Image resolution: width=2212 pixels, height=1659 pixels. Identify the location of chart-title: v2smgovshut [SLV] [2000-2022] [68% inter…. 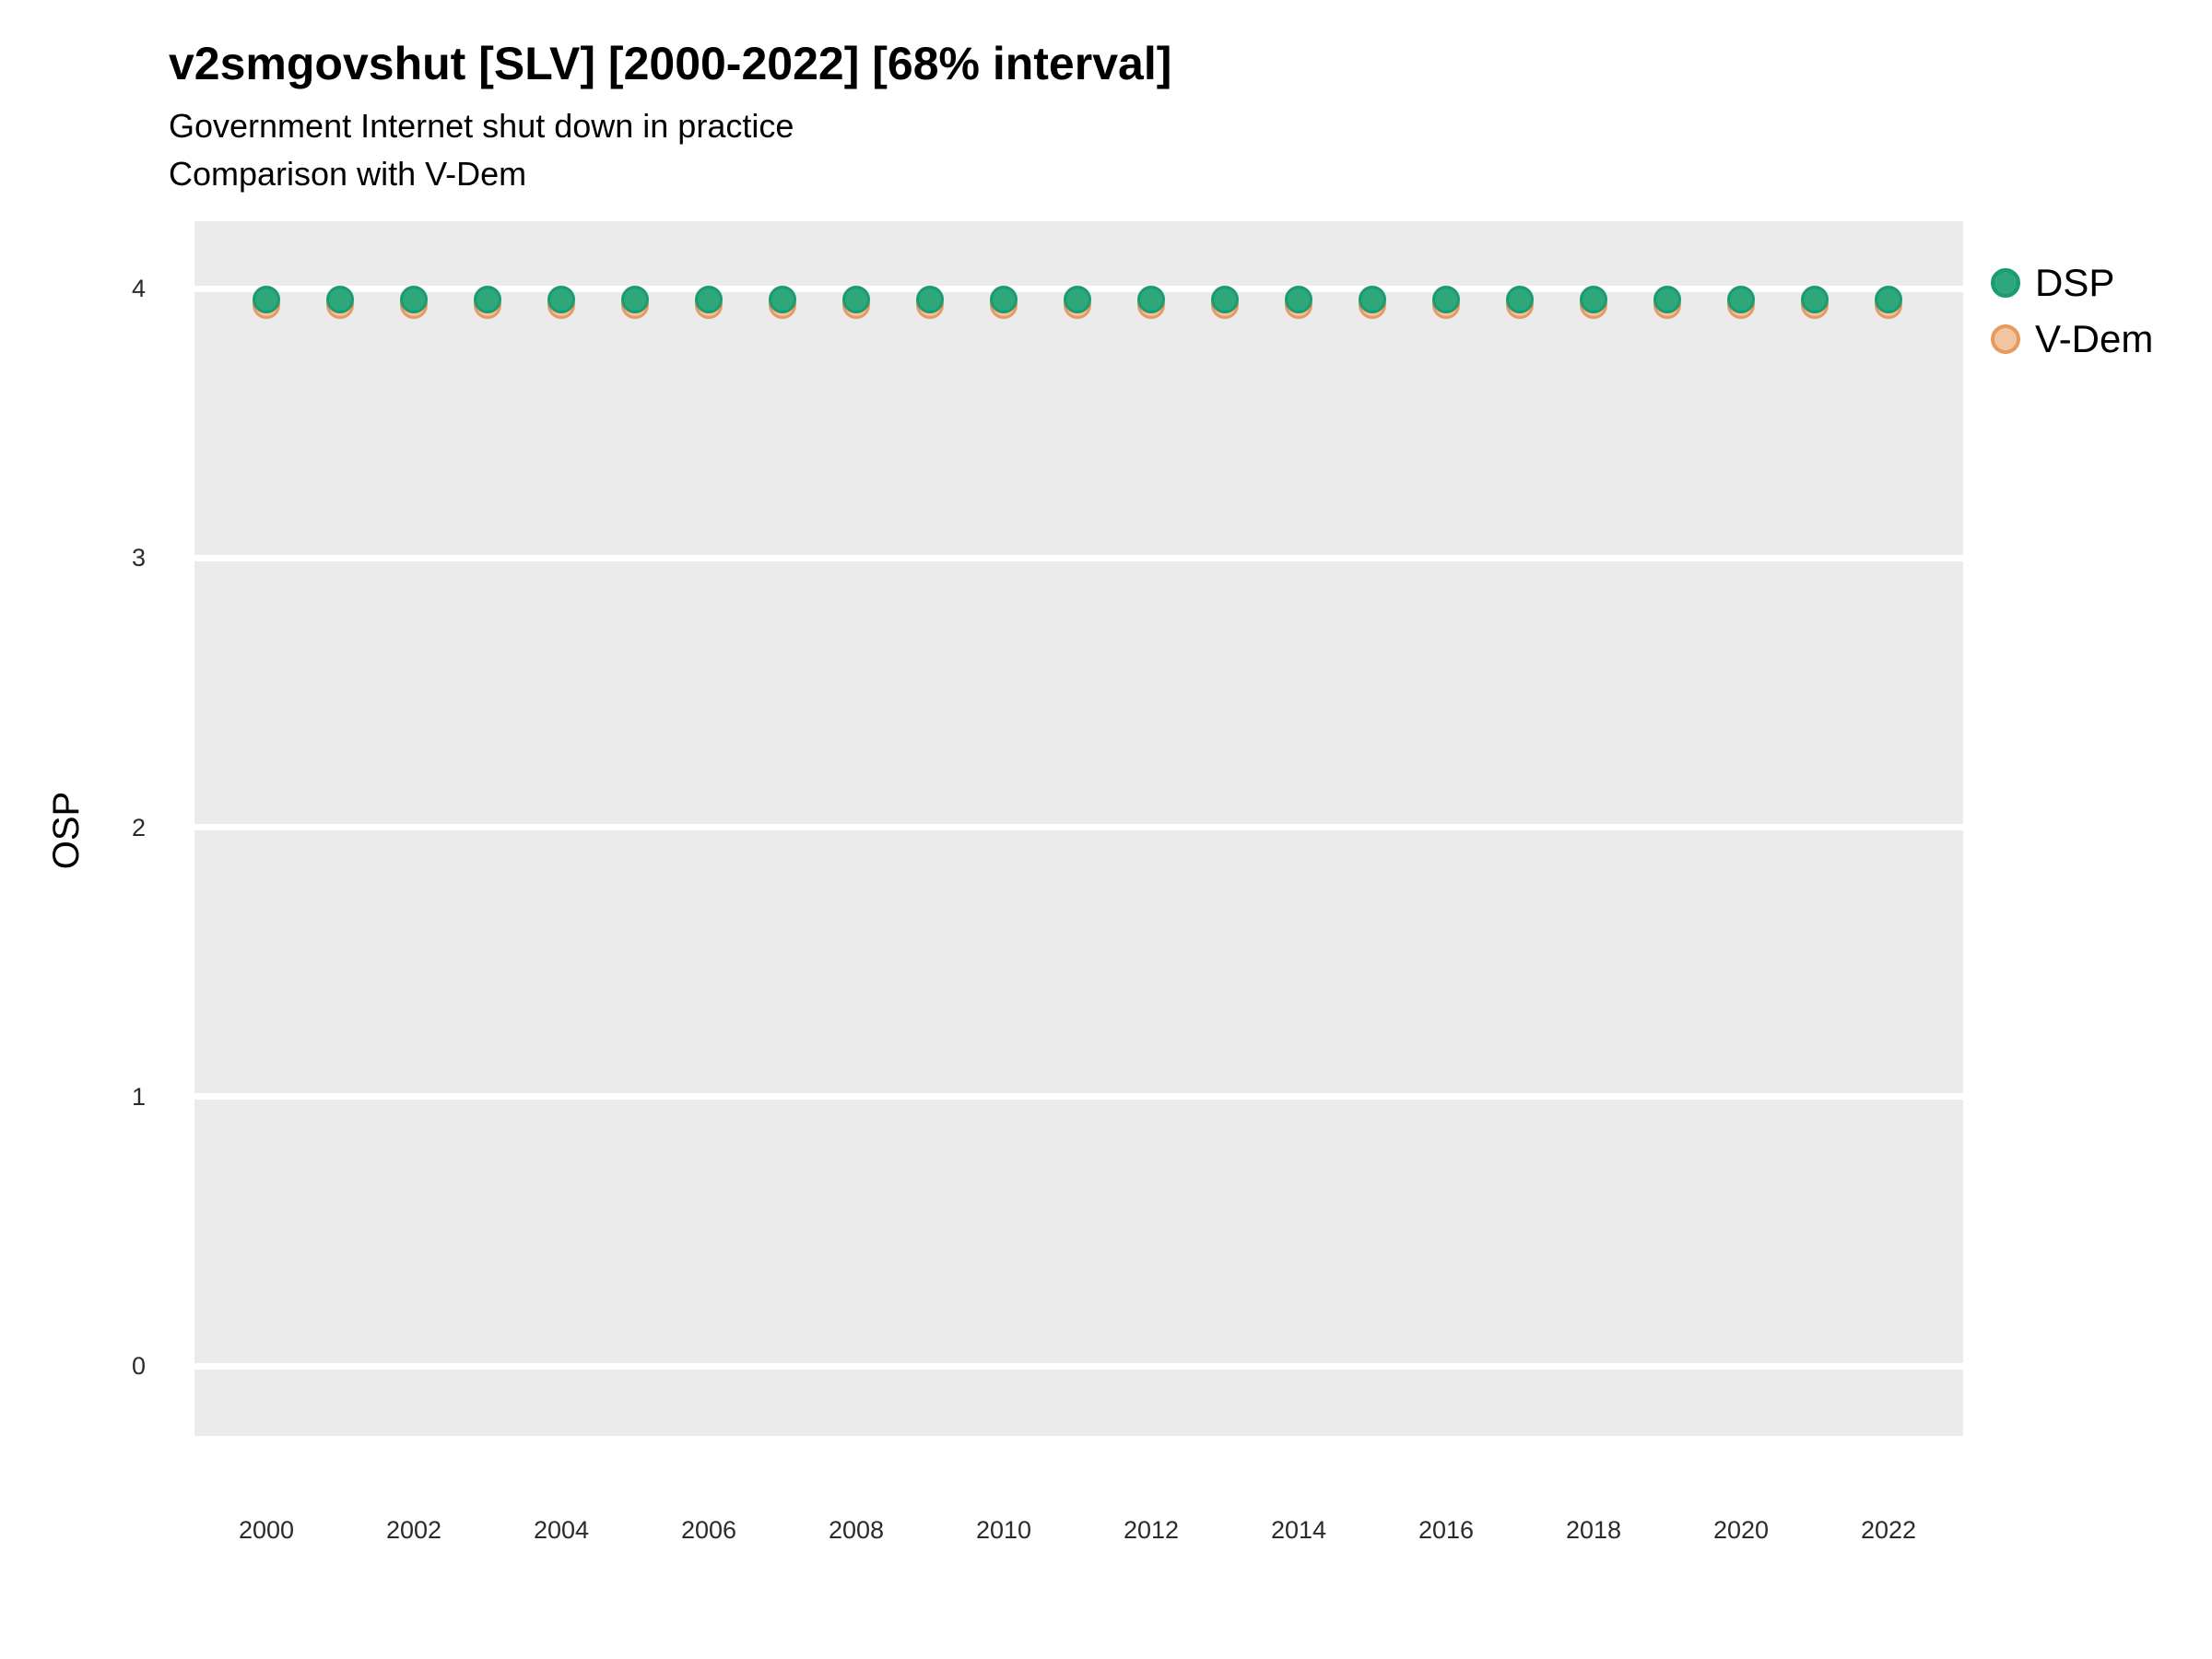
(670, 63).